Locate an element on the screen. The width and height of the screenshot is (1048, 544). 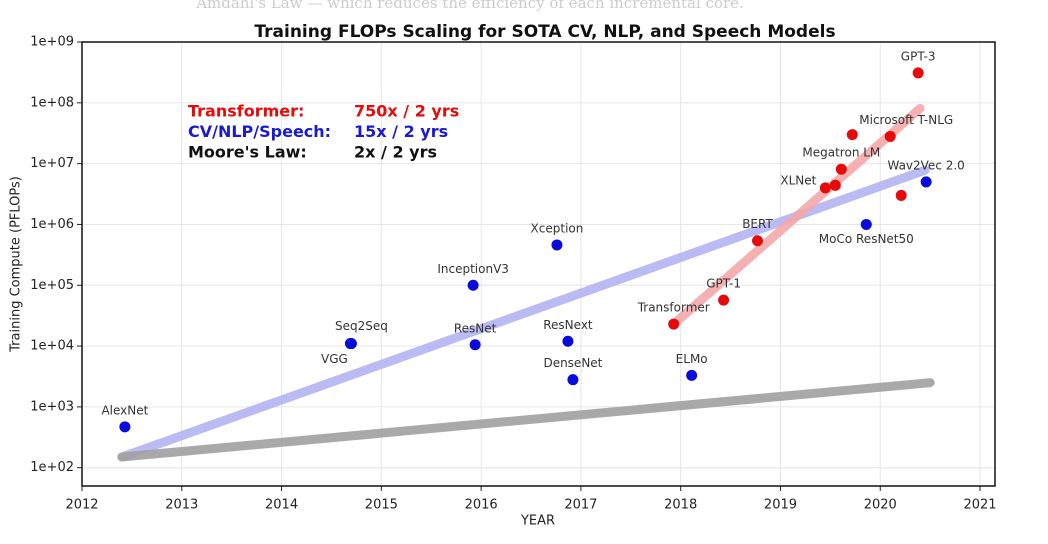
point-label: DenseNet is located at coordinates (572, 363).